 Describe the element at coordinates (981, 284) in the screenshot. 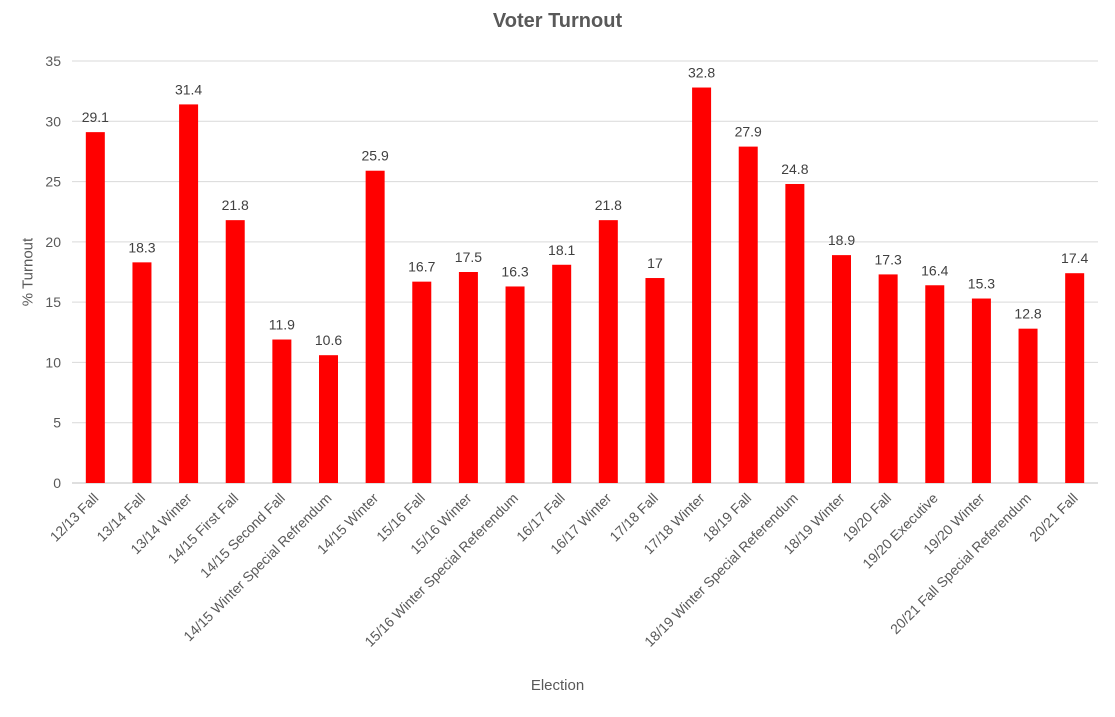

I see `data-label: 15.3` at that location.